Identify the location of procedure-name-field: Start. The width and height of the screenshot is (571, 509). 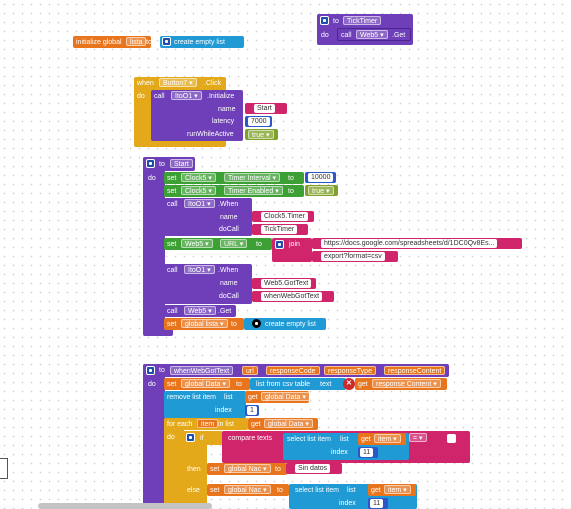
(181, 163).